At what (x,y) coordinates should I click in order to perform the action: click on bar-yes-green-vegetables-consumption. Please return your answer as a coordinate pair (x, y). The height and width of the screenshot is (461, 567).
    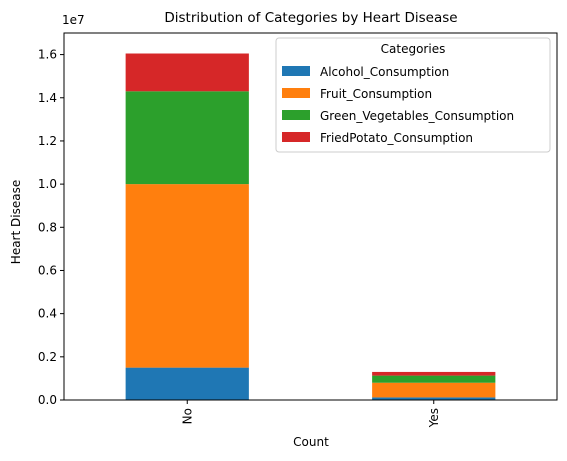
    Looking at the image, I should click on (434, 379).